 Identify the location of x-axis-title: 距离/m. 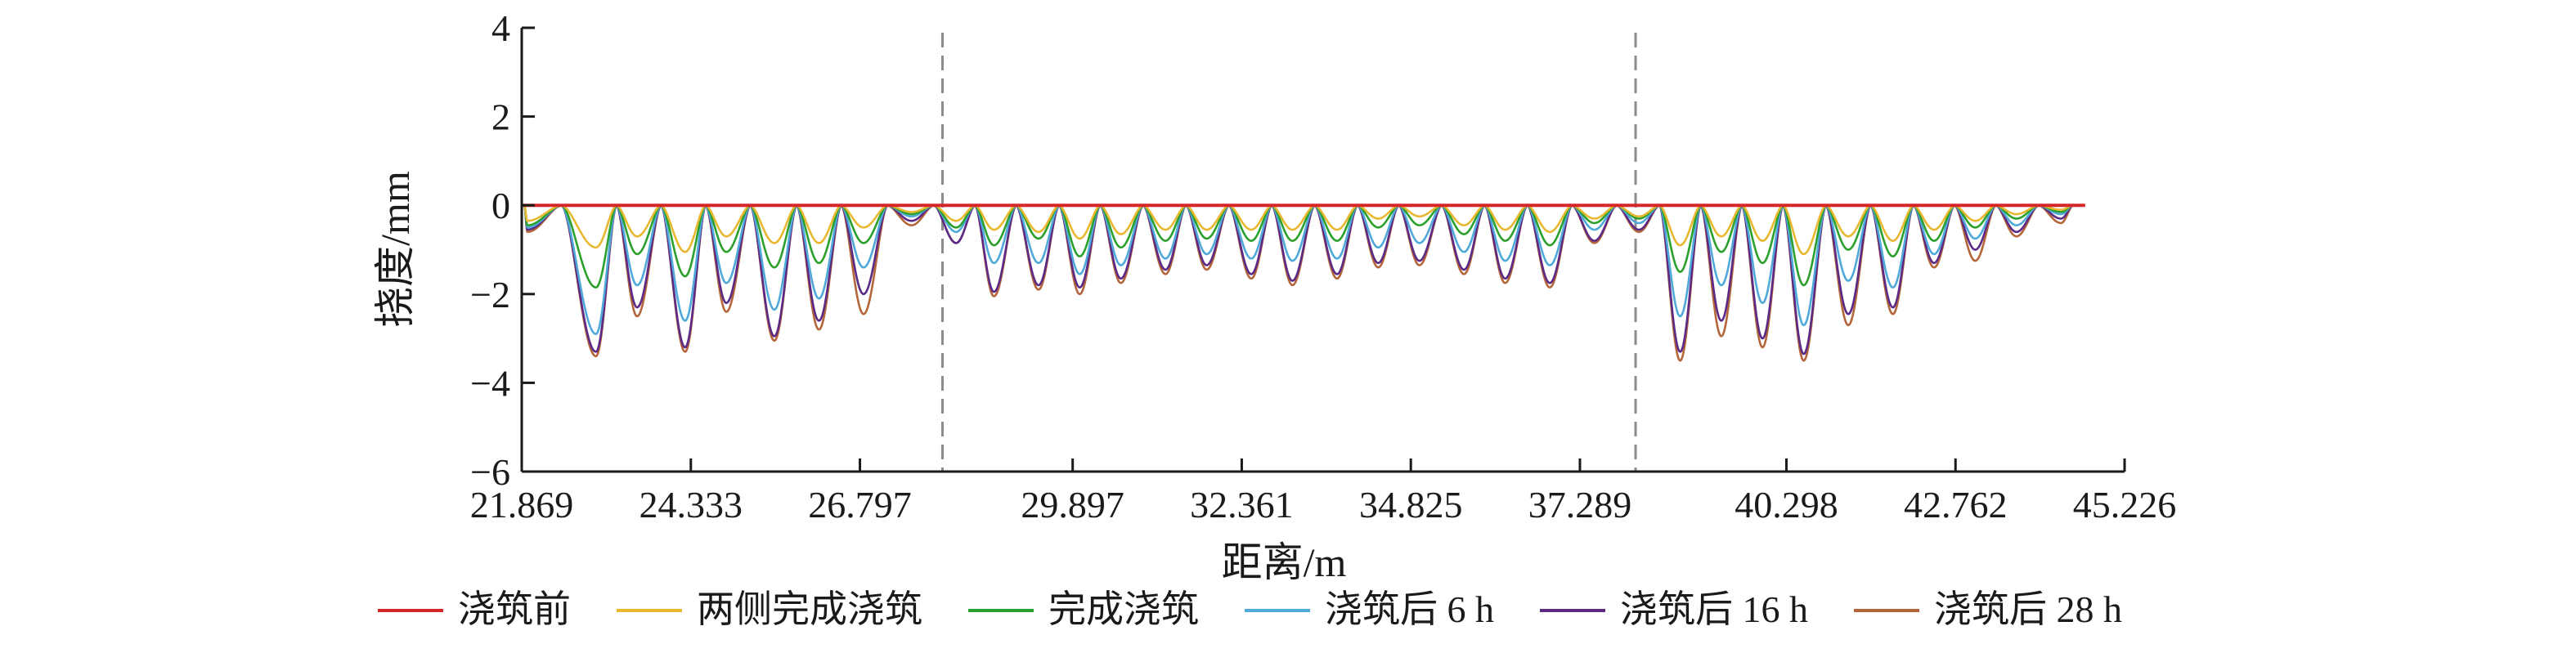
(1285, 562).